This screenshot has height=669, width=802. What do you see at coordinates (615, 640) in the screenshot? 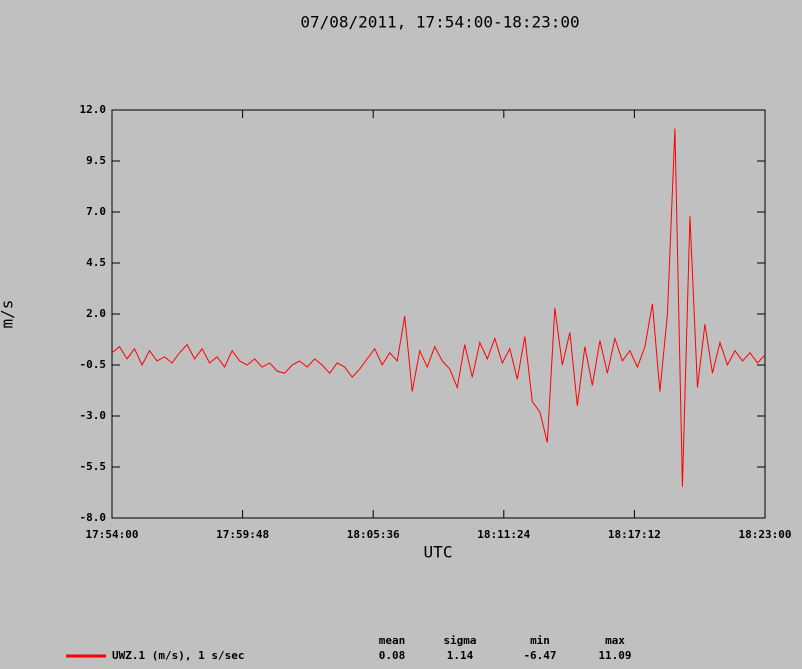
I see `stats-header: max` at bounding box center [615, 640].